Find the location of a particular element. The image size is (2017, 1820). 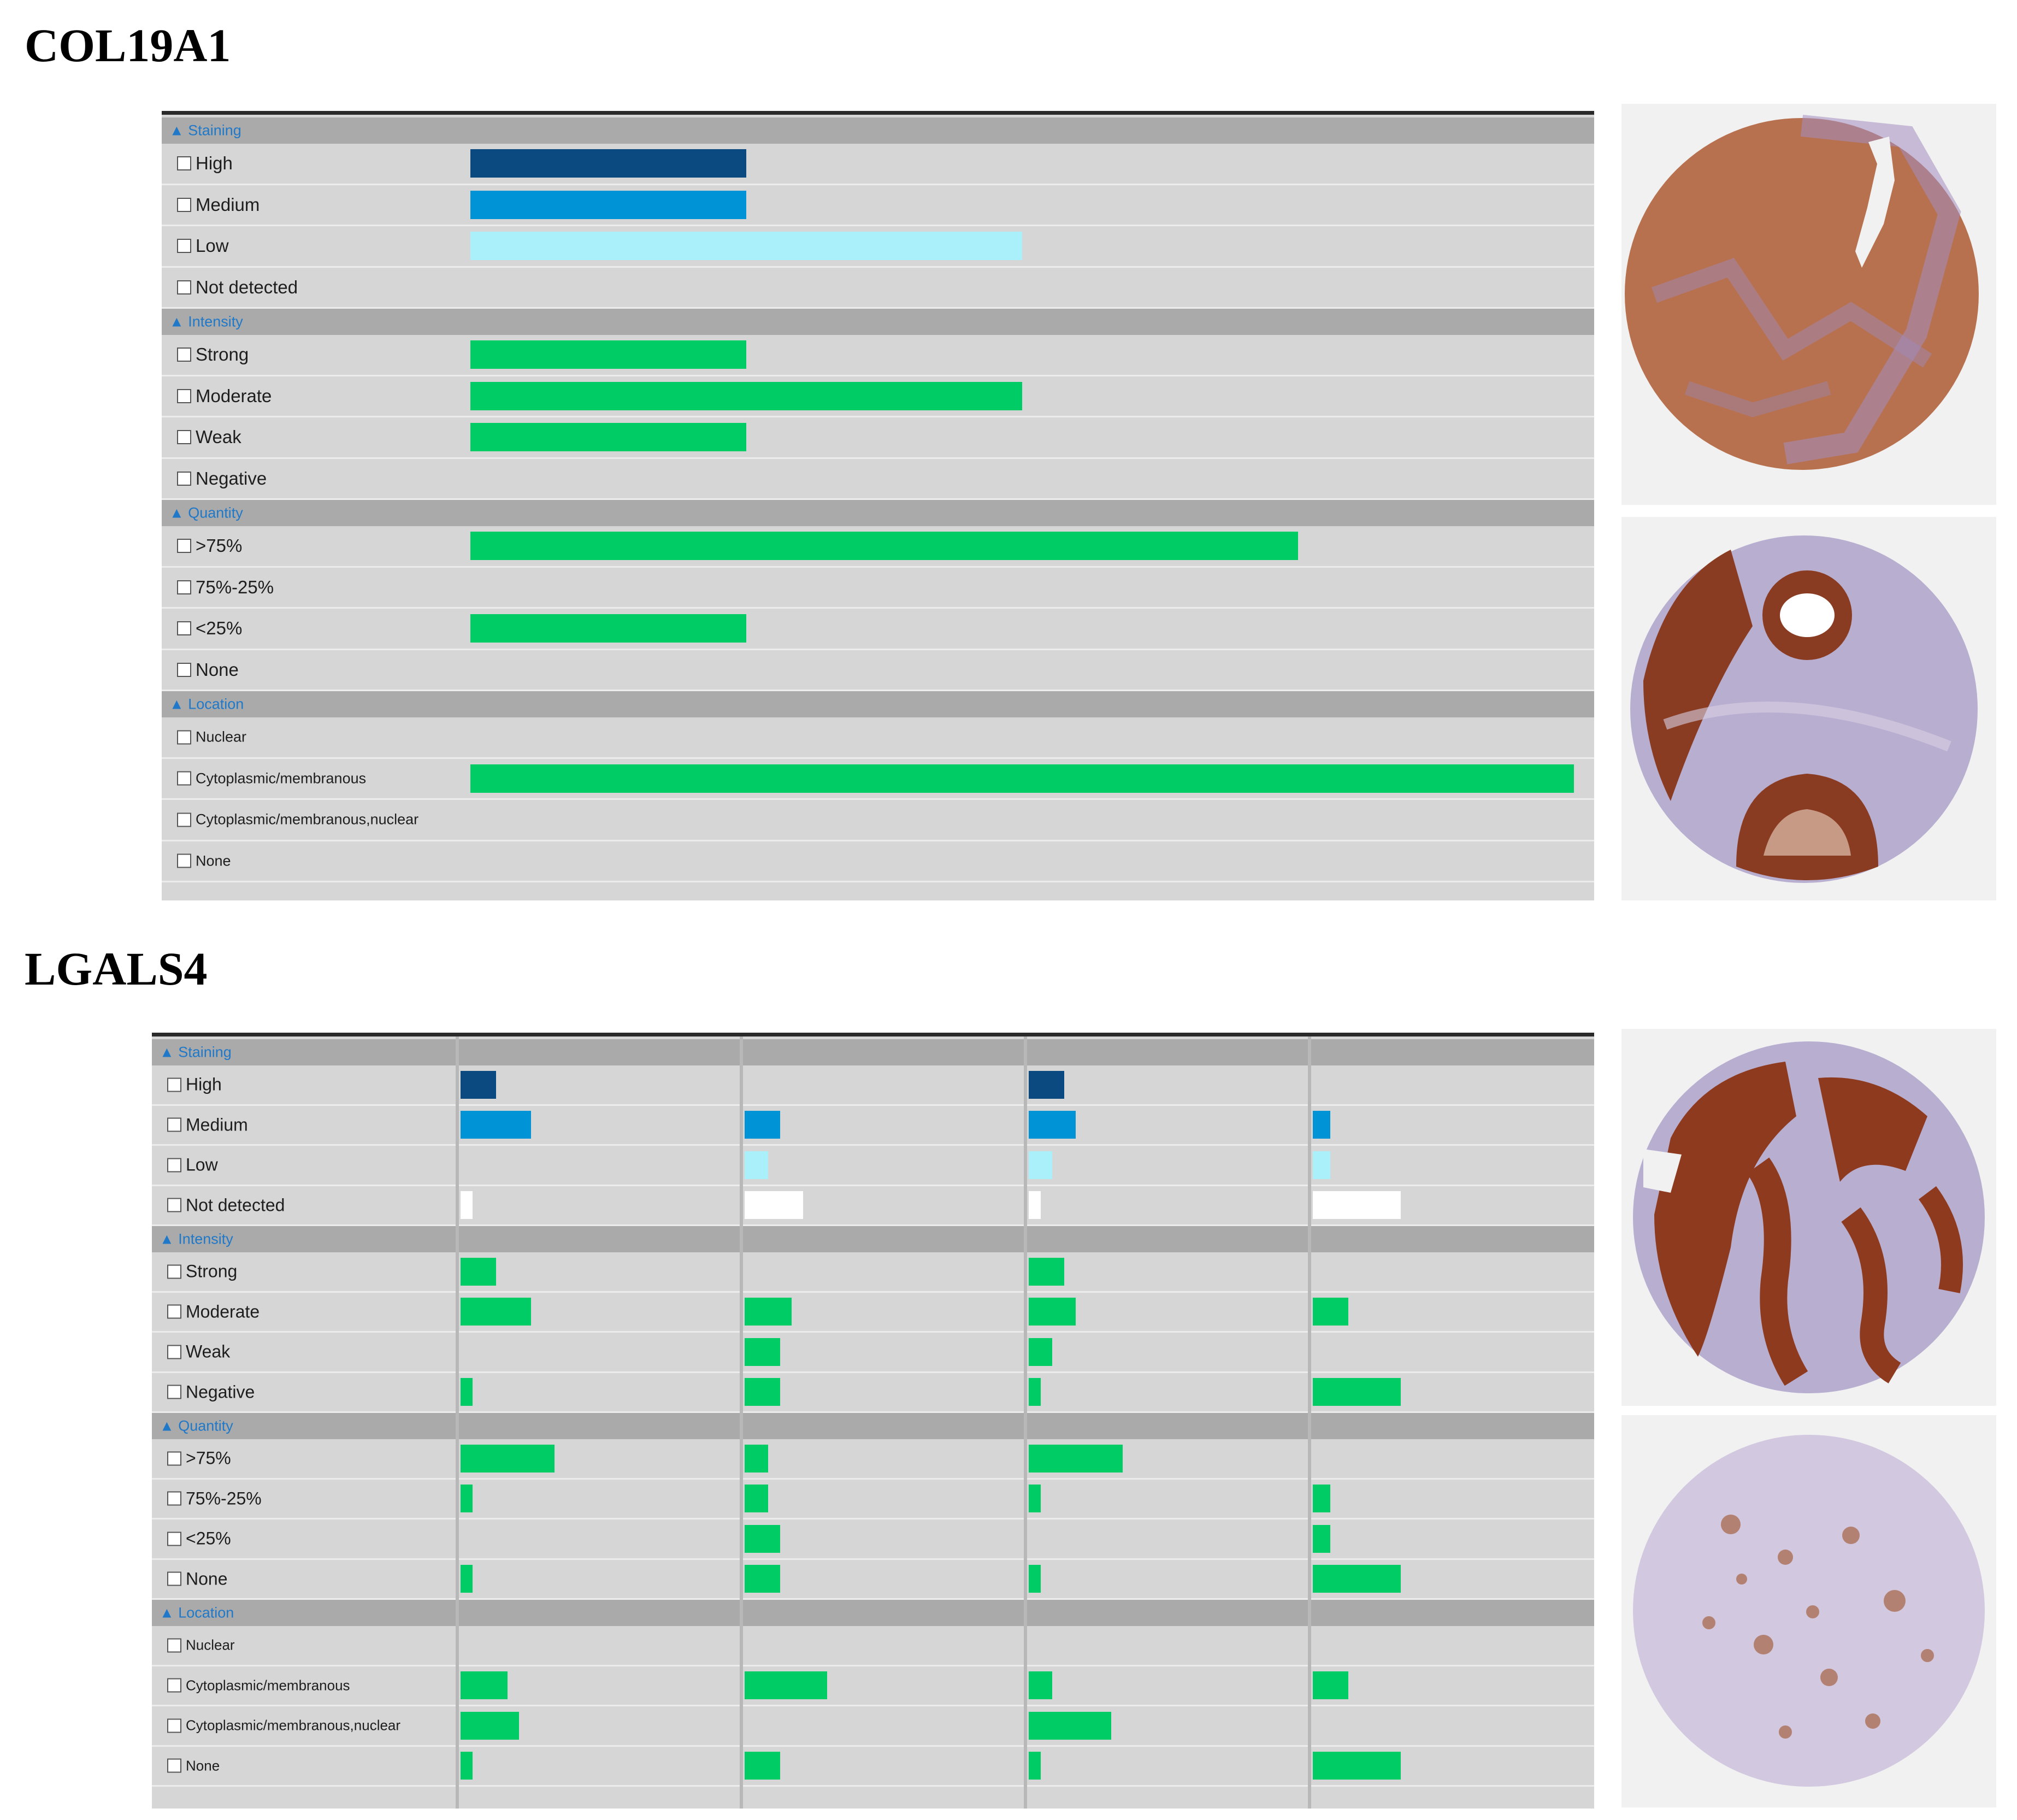

filter-label: Moderate is located at coordinates (234, 395).